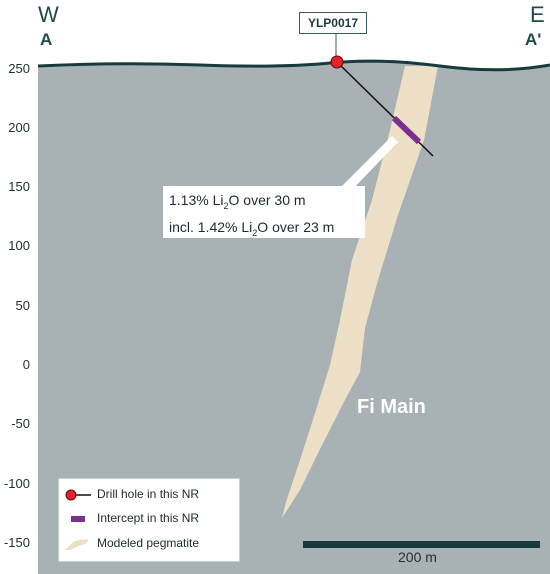 The image size is (550, 574). I want to click on y-tick: 200, so click(19, 127).